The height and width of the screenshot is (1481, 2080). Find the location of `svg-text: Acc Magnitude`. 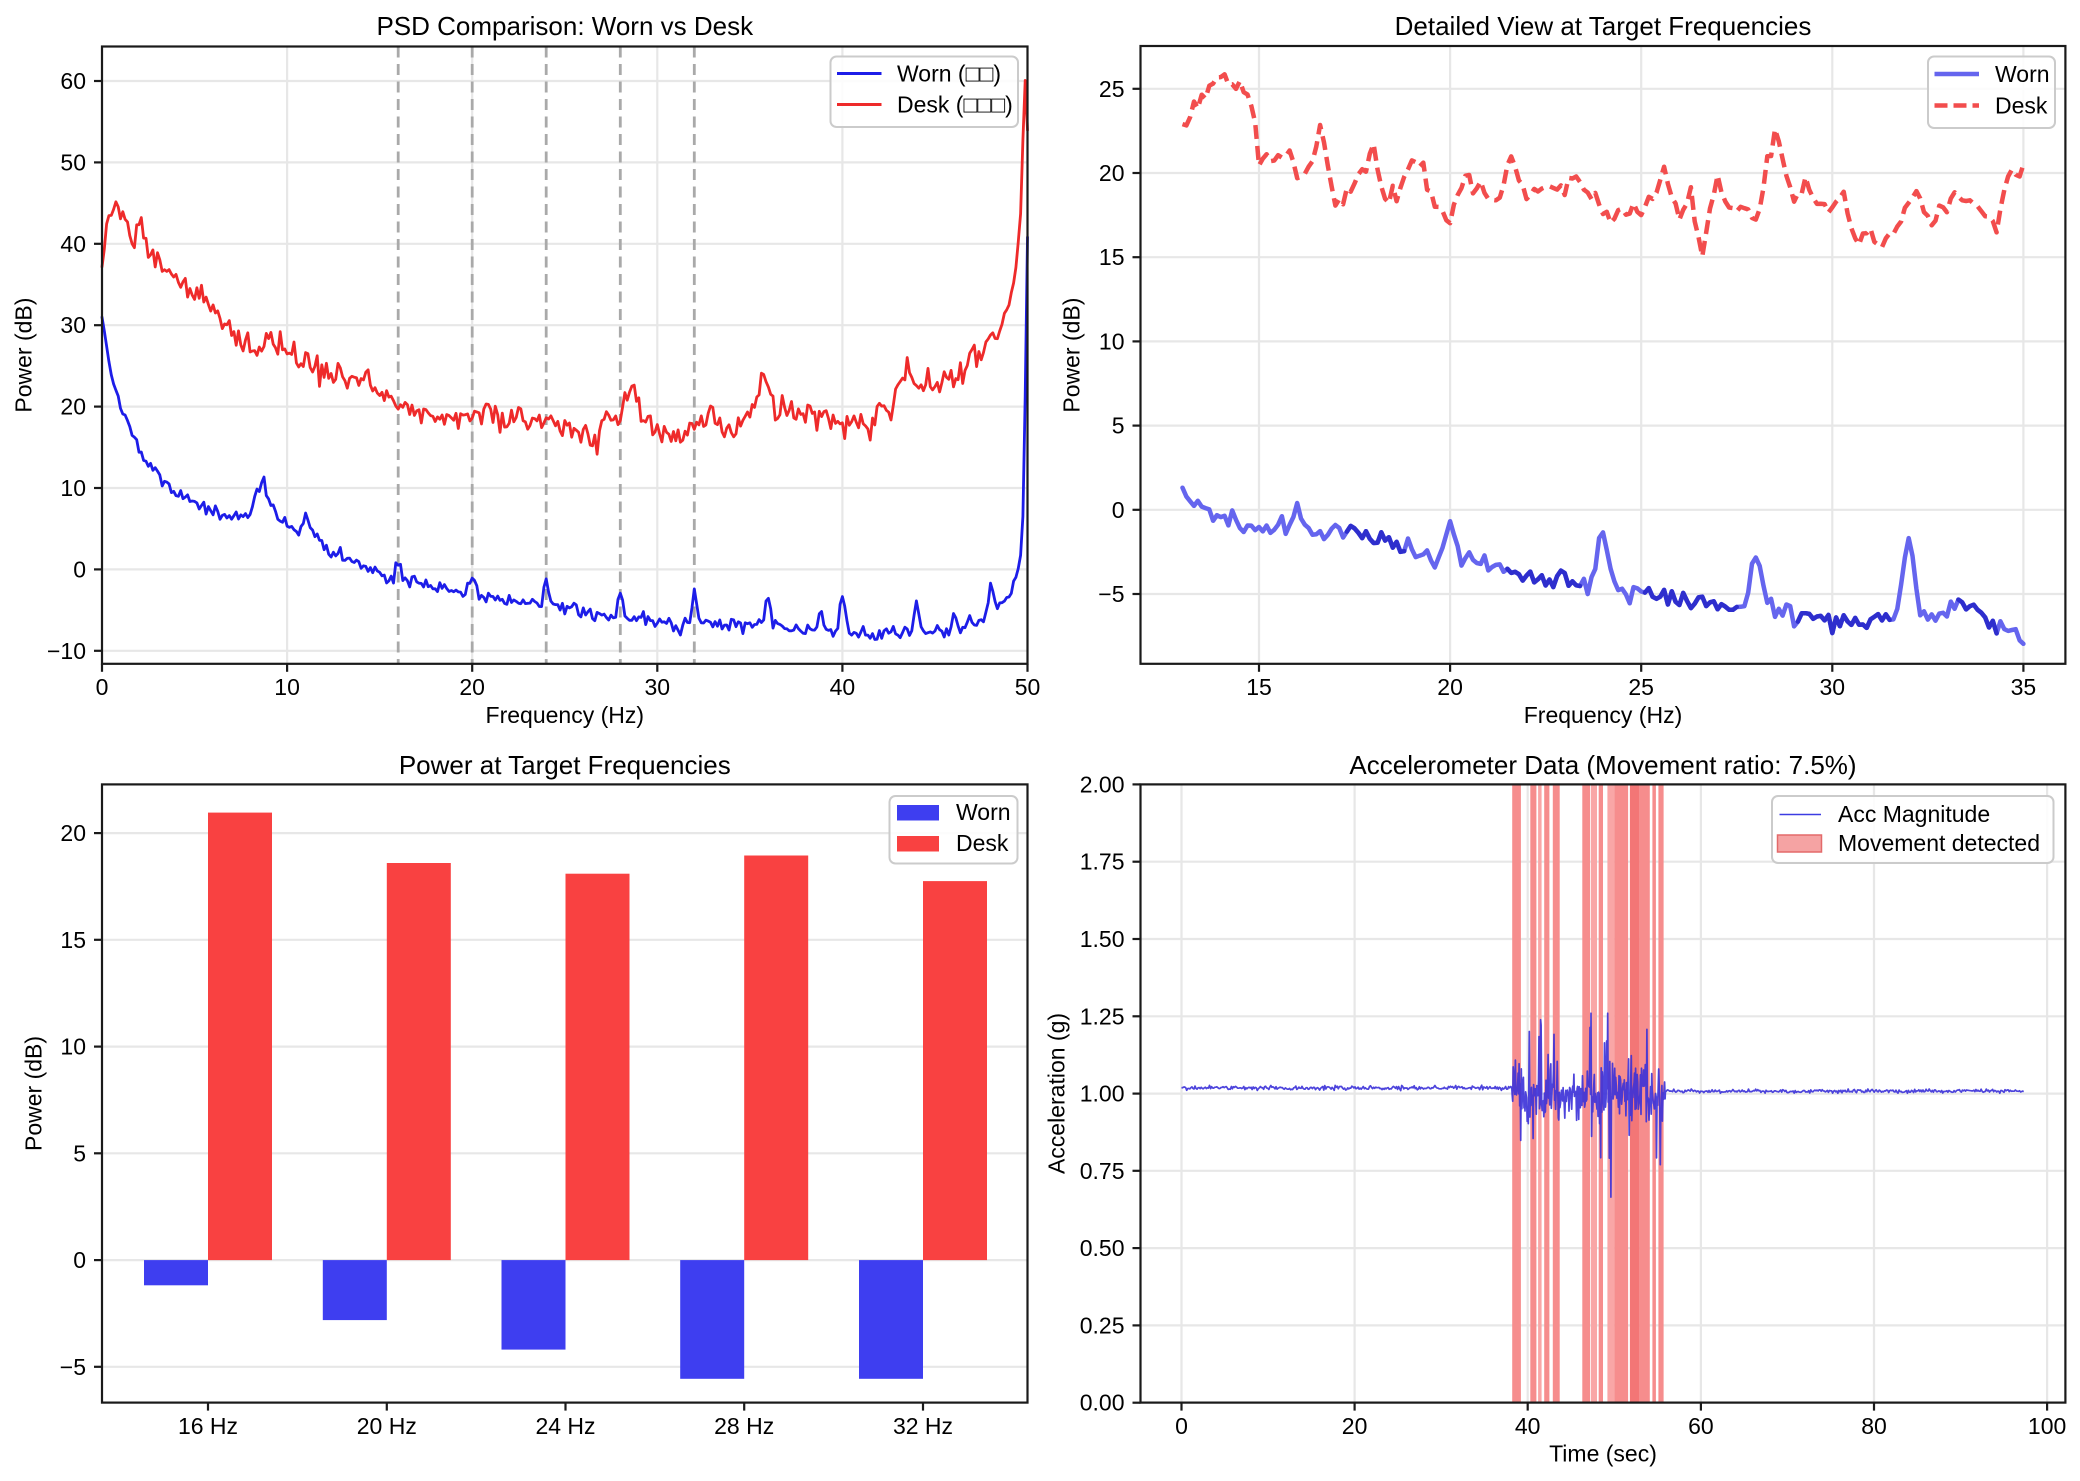

svg-text: Acc Magnitude is located at coordinates (1914, 814).